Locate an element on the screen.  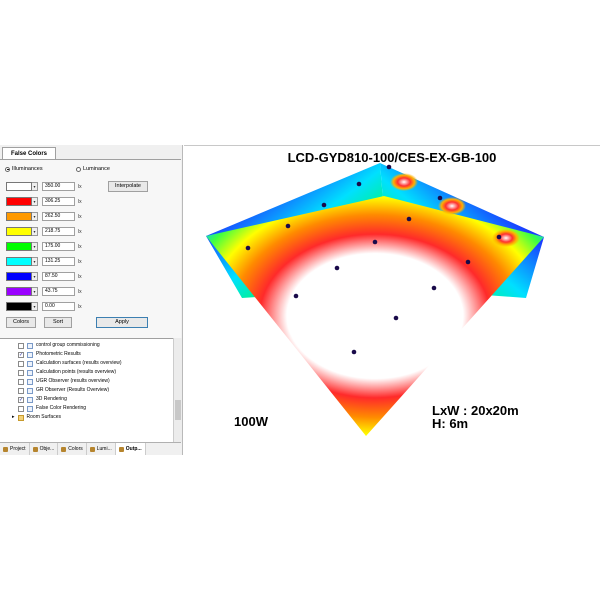
sort-button: Sort is located at coordinates (58, 322).